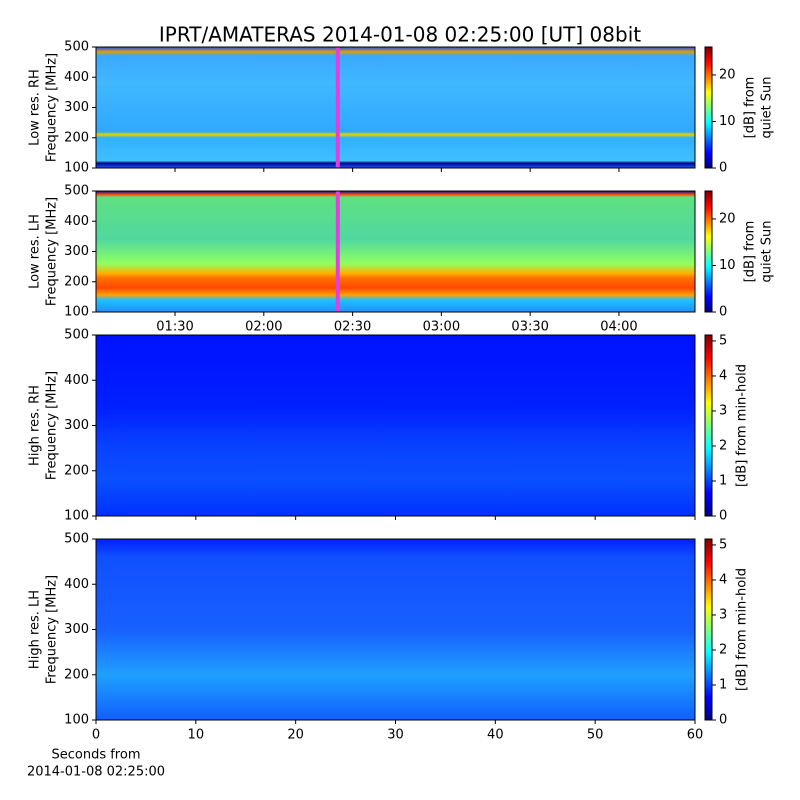  I want to click on y-axis-label: Low res. LH, so click(35, 251).